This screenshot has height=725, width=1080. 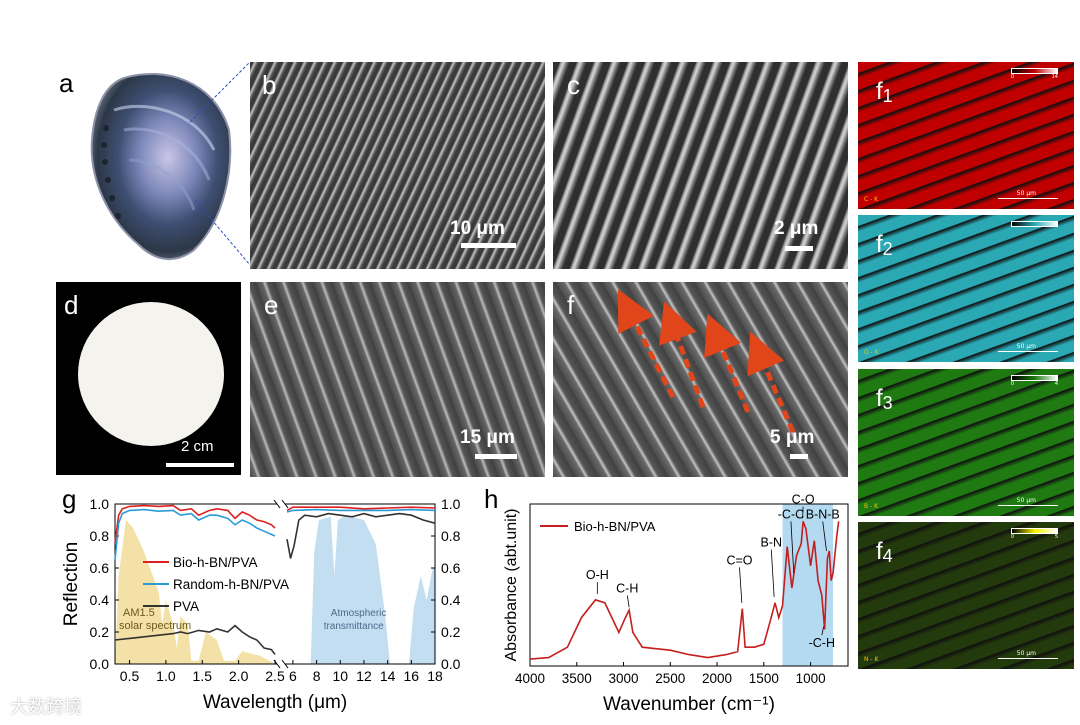 I want to click on x-axis-label: Wavenumber (cm⁻¹), so click(x=689, y=704).